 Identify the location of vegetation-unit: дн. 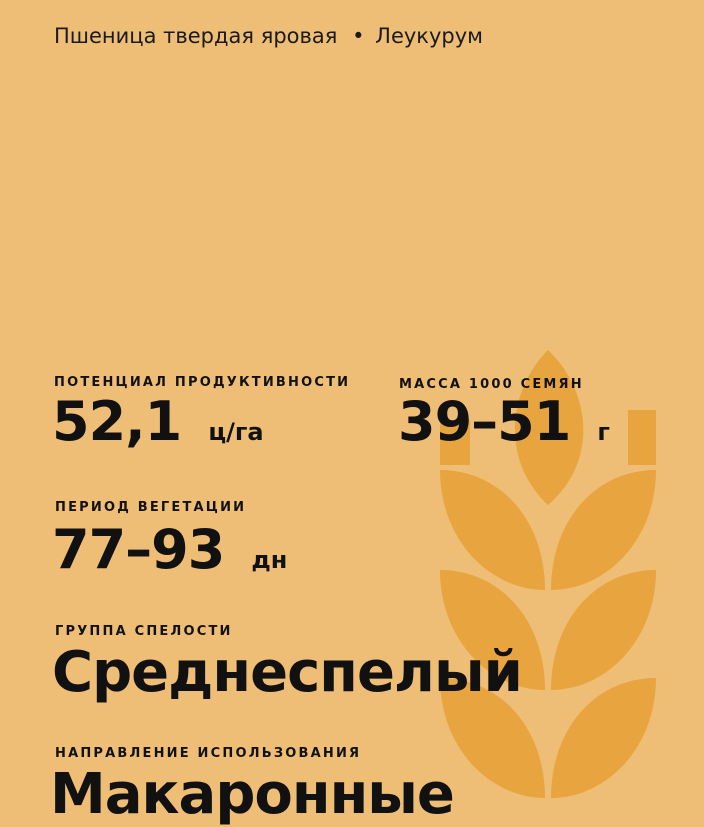
(269, 560).